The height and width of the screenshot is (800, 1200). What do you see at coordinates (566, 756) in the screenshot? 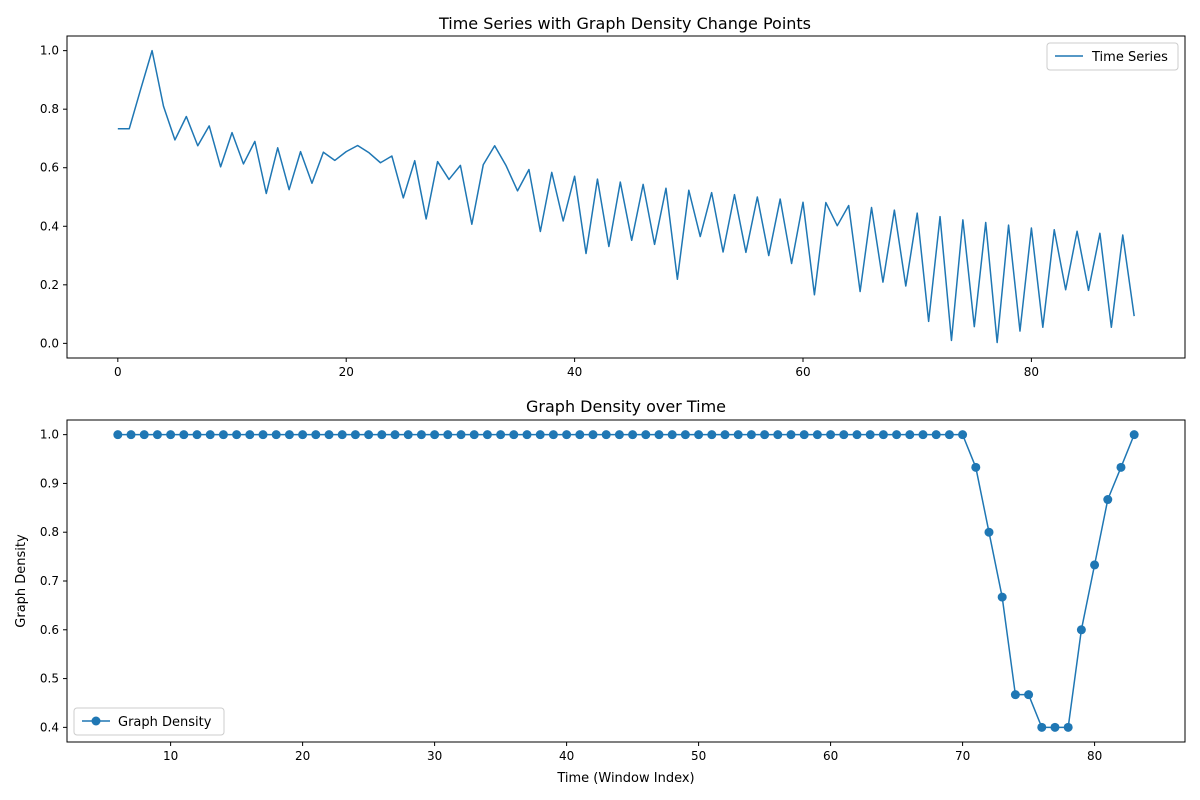
I see `x-tick-label: 40` at bounding box center [566, 756].